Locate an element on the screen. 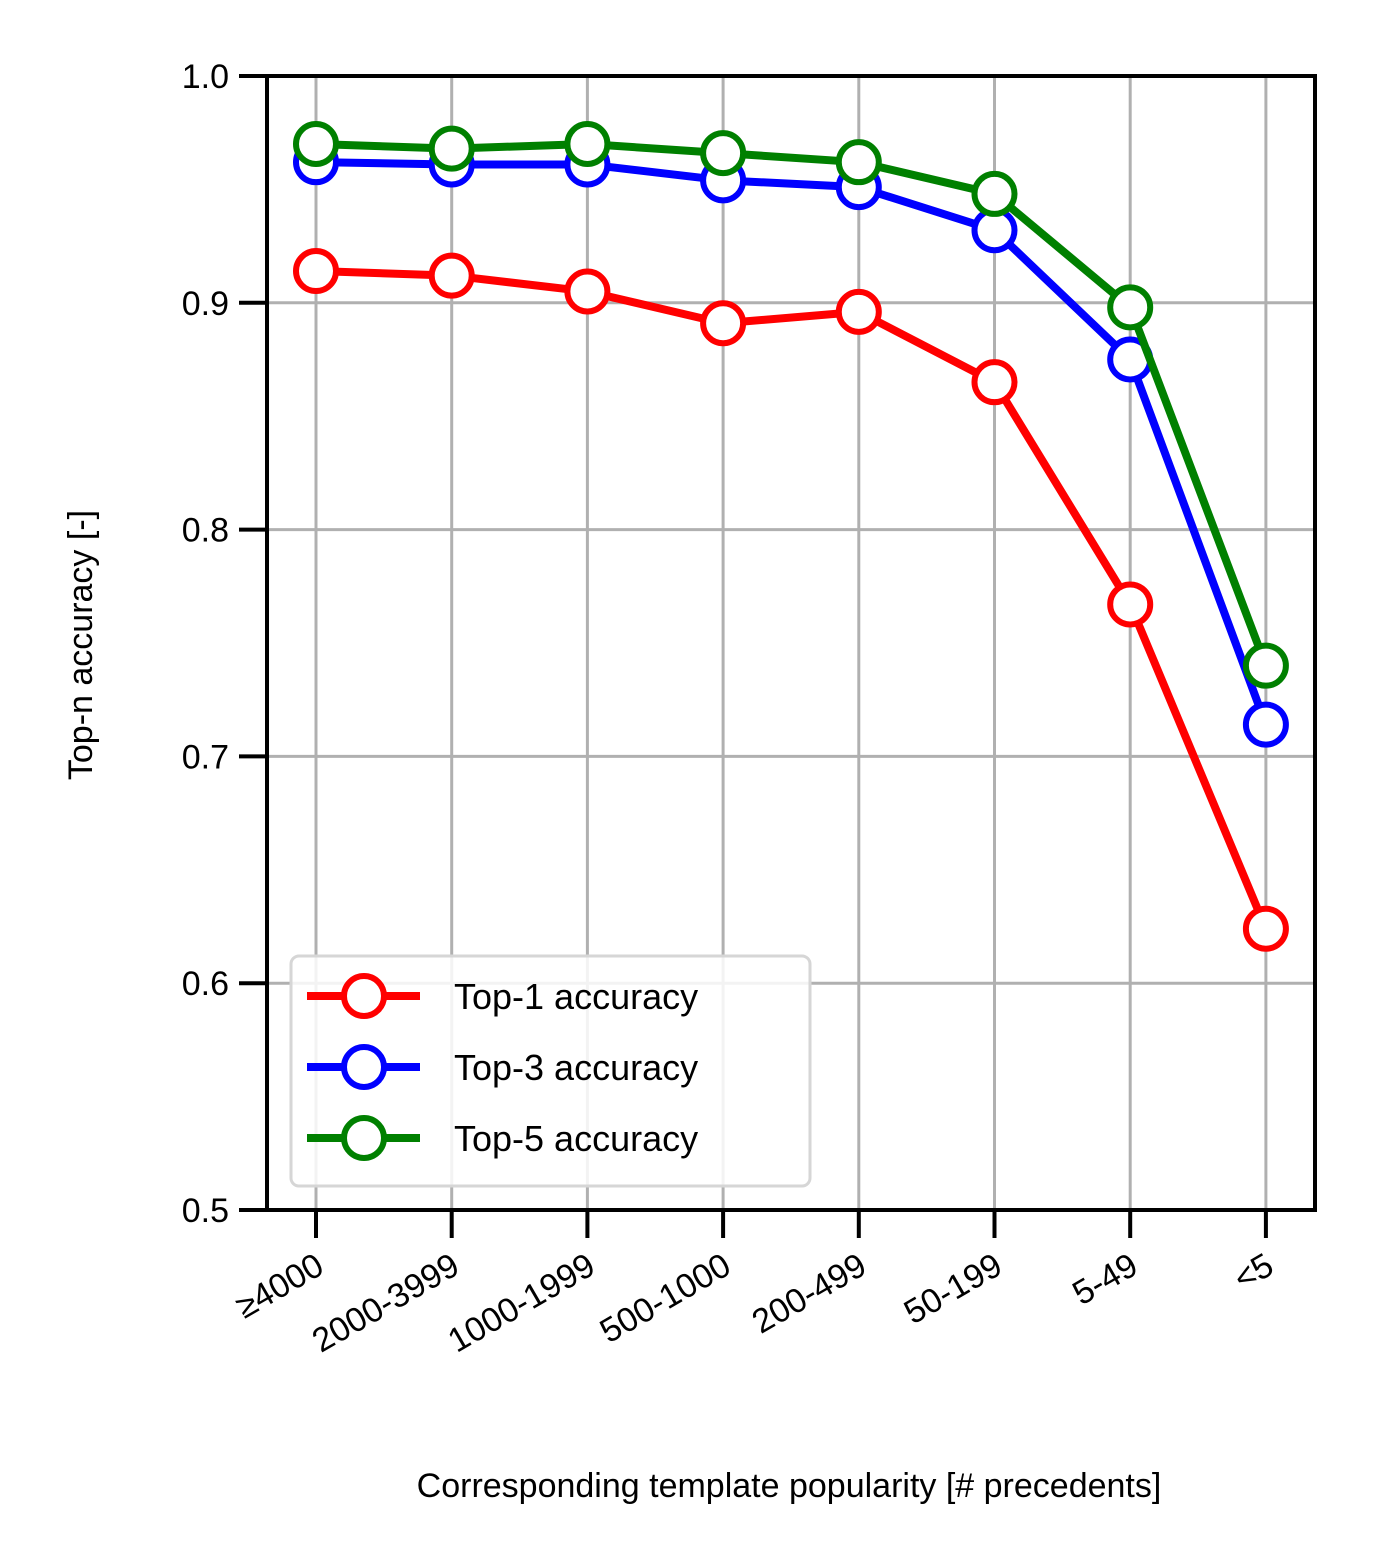 Image resolution: width=1395 pixels, height=1567 pixels. legend-label-2: Top-3 accuracy is located at coordinates (576, 1067).